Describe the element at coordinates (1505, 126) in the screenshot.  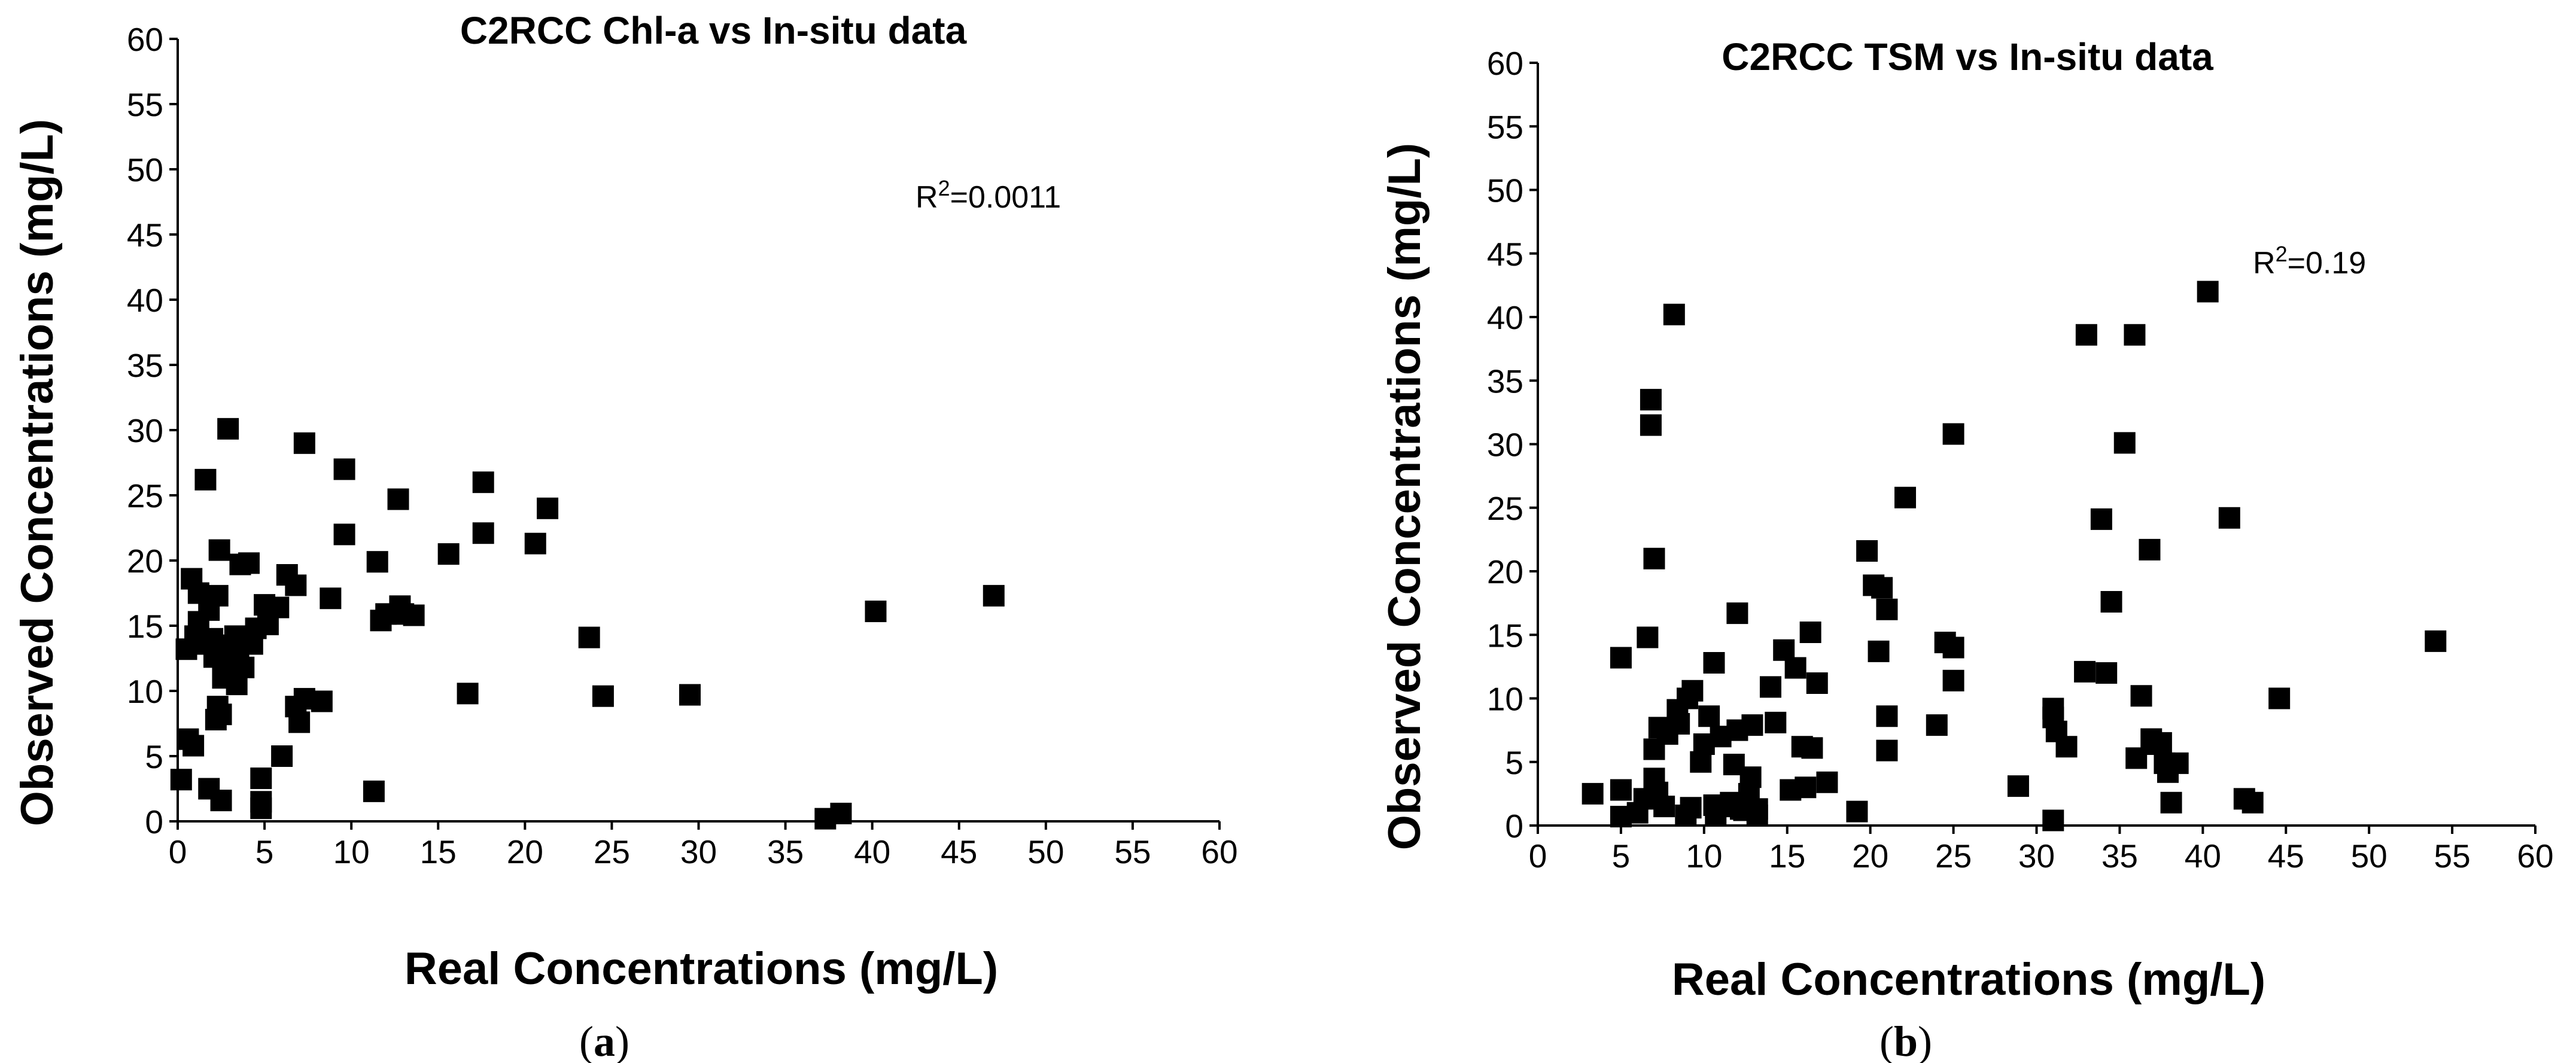
I see `y-tick-label: 55` at that location.